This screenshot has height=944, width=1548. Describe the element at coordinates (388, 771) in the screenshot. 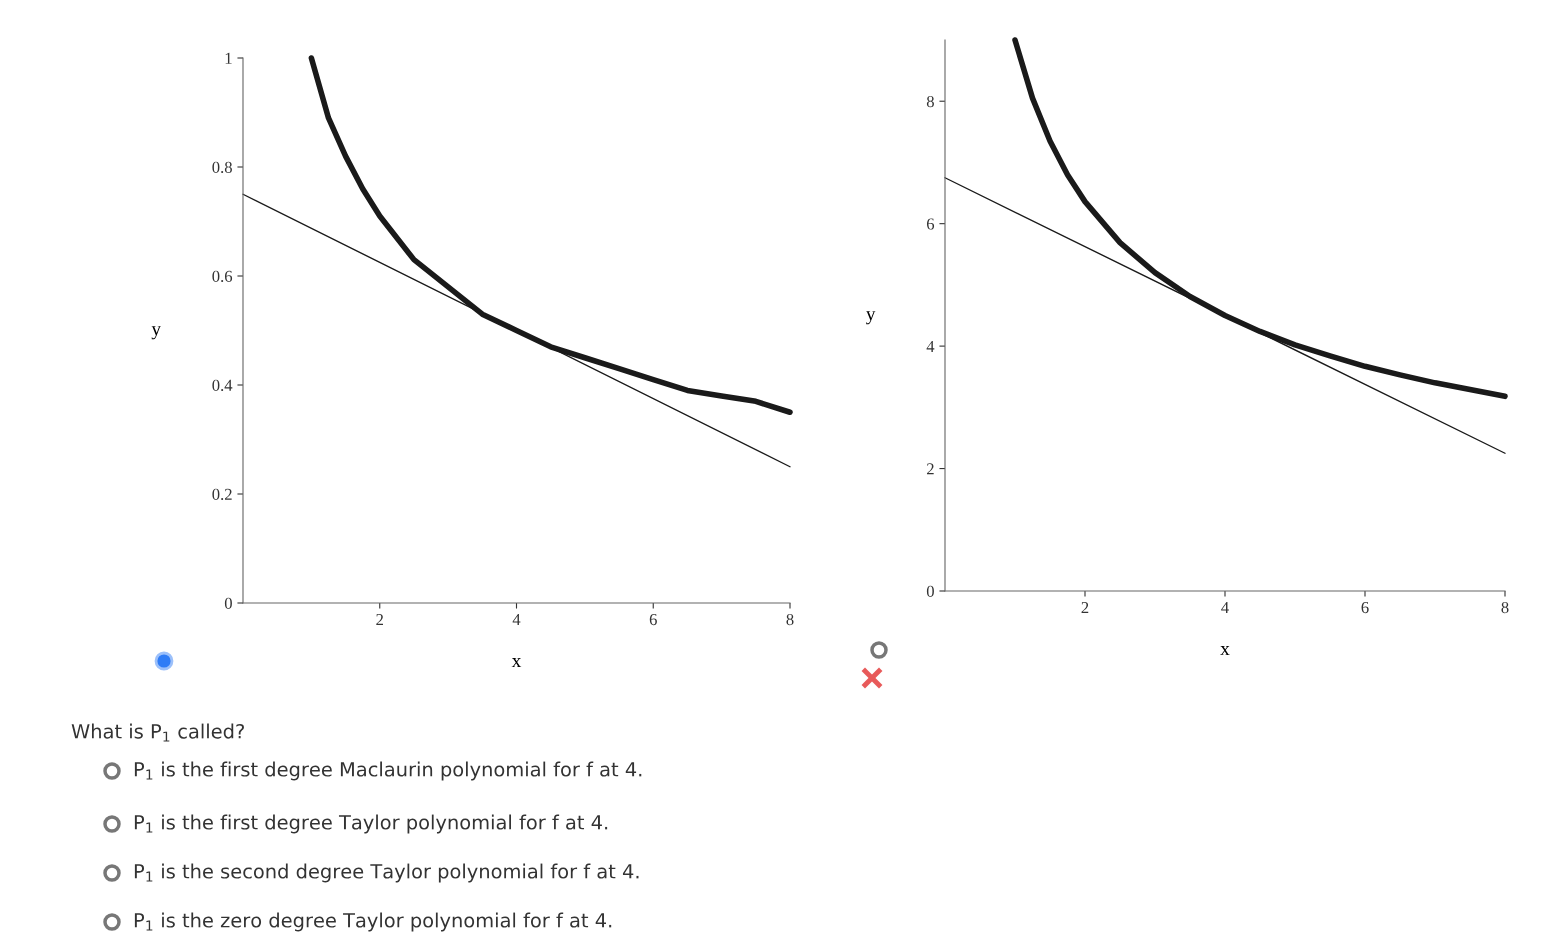

I see `text: P$_{1}$ is the first degree Maclaurin polynomial for f at 4.` at that location.